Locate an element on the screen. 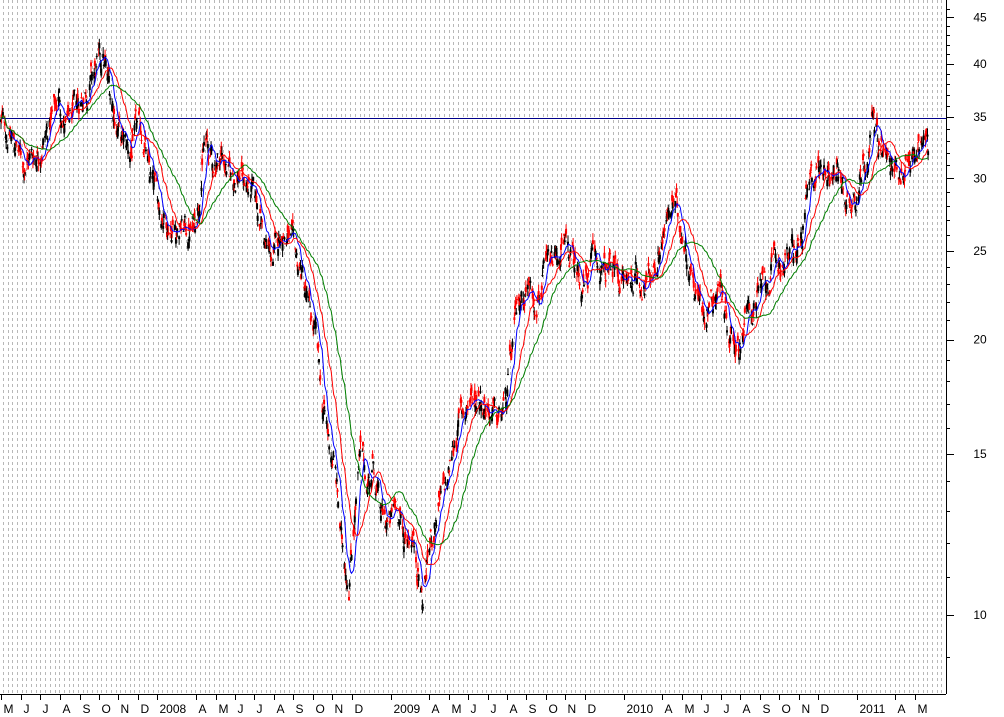 This screenshot has width=1004, height=717. x-tick-label: O is located at coordinates (106, 709).